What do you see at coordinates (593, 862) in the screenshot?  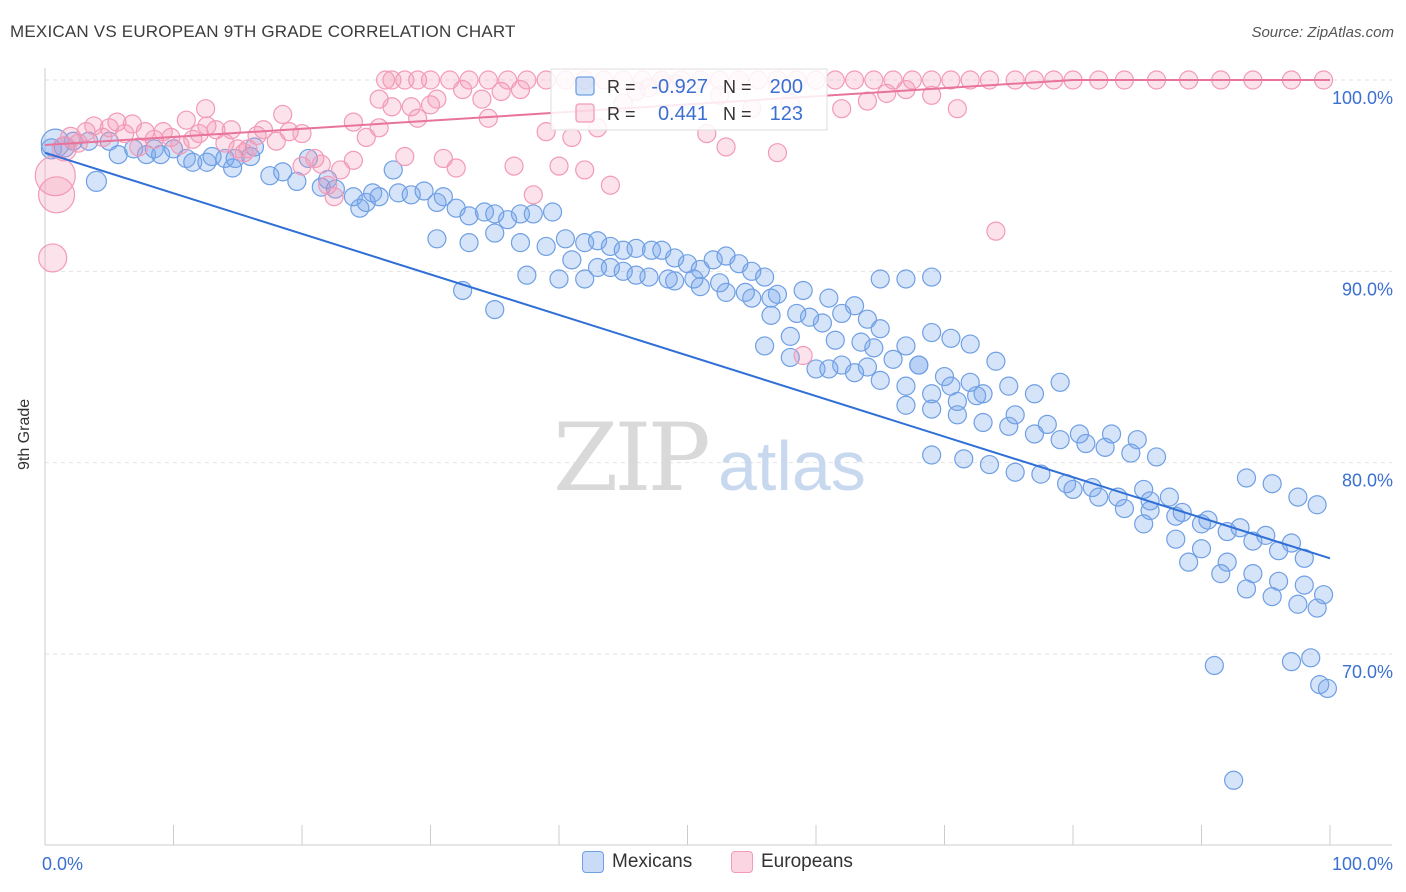 I see `mexicans-swatch-icon` at bounding box center [593, 862].